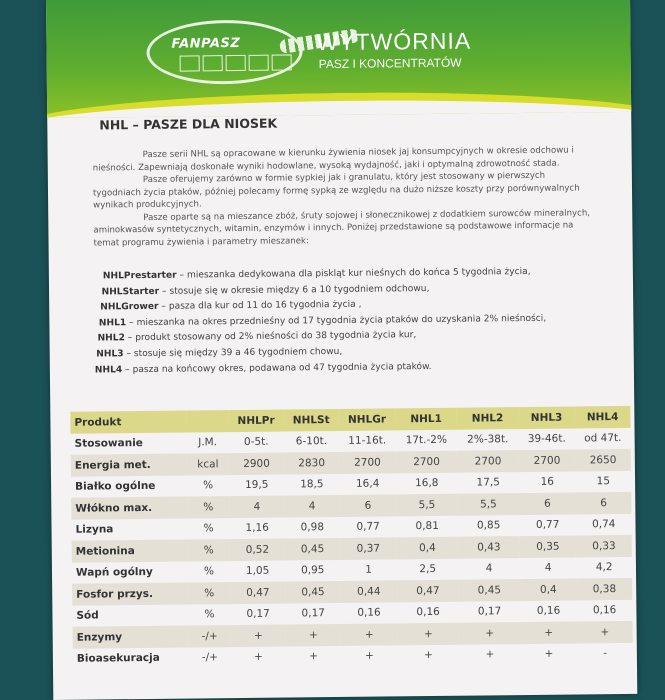 The height and width of the screenshot is (700, 665). I want to click on table-cell: 1,05, so click(257, 571).